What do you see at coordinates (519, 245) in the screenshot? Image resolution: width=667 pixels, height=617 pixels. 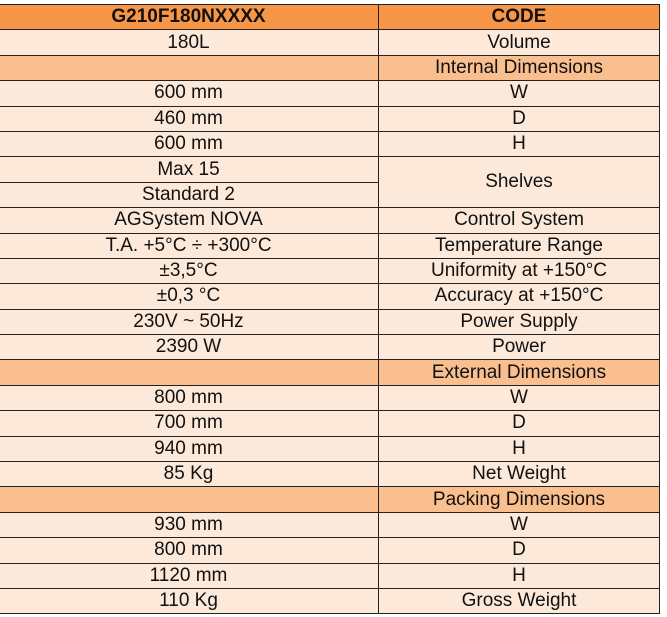 I see `code-cell: Temperature Range` at bounding box center [519, 245].